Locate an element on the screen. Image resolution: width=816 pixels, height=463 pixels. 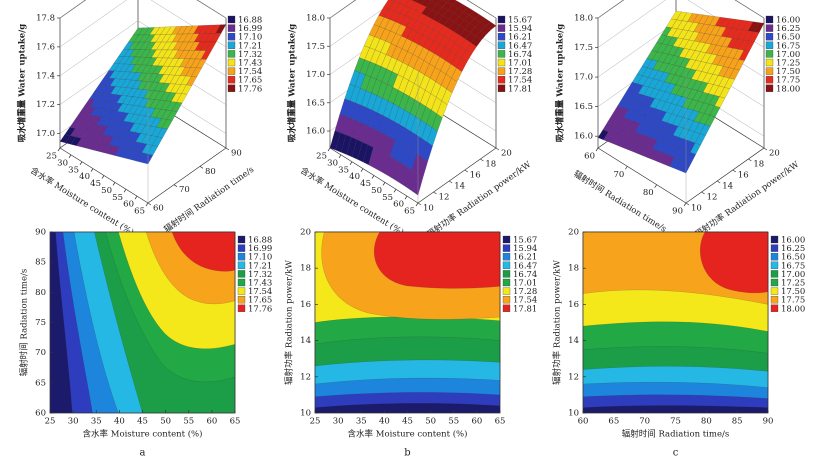
legend-label: 16.25 is located at coordinates (788, 29).